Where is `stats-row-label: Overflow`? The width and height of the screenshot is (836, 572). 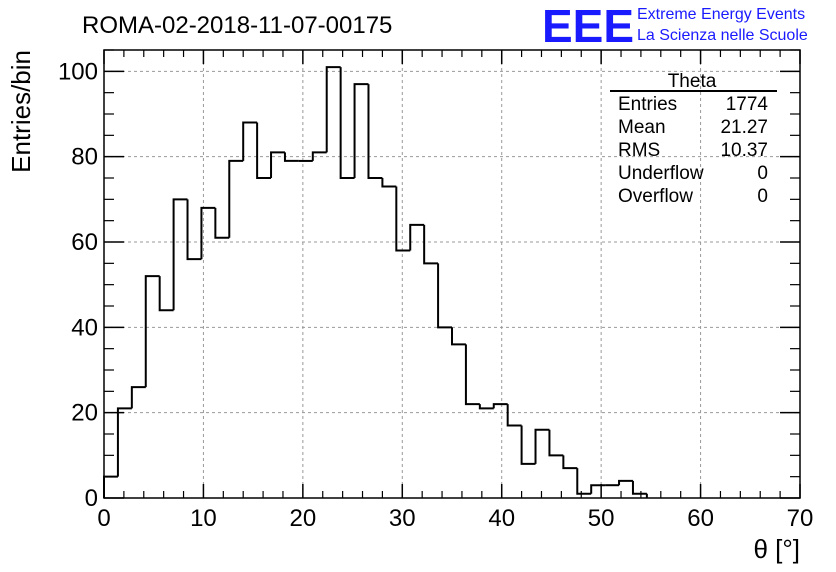
stats-row-label: Overflow is located at coordinates (655, 196).